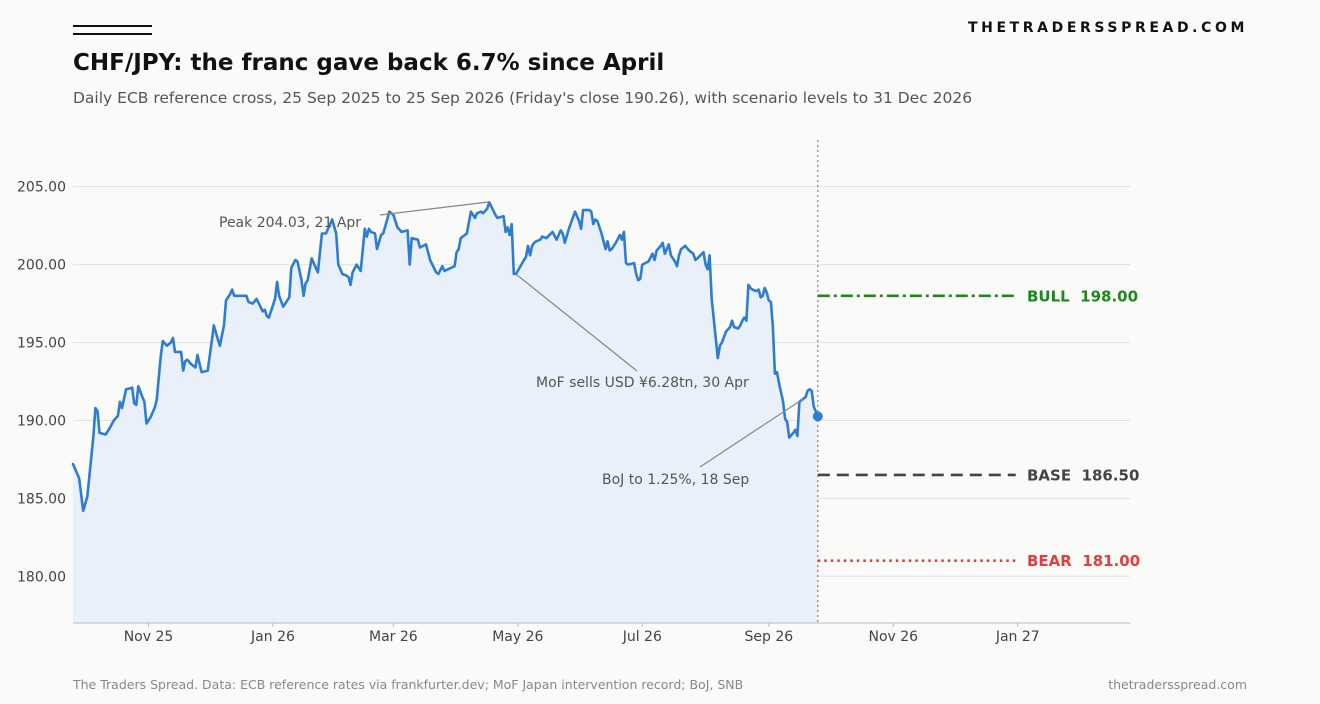  Describe the element at coordinates (675, 480) in the screenshot. I see `annotation-label: BoJ to 1.25%, 18 Sep` at that location.